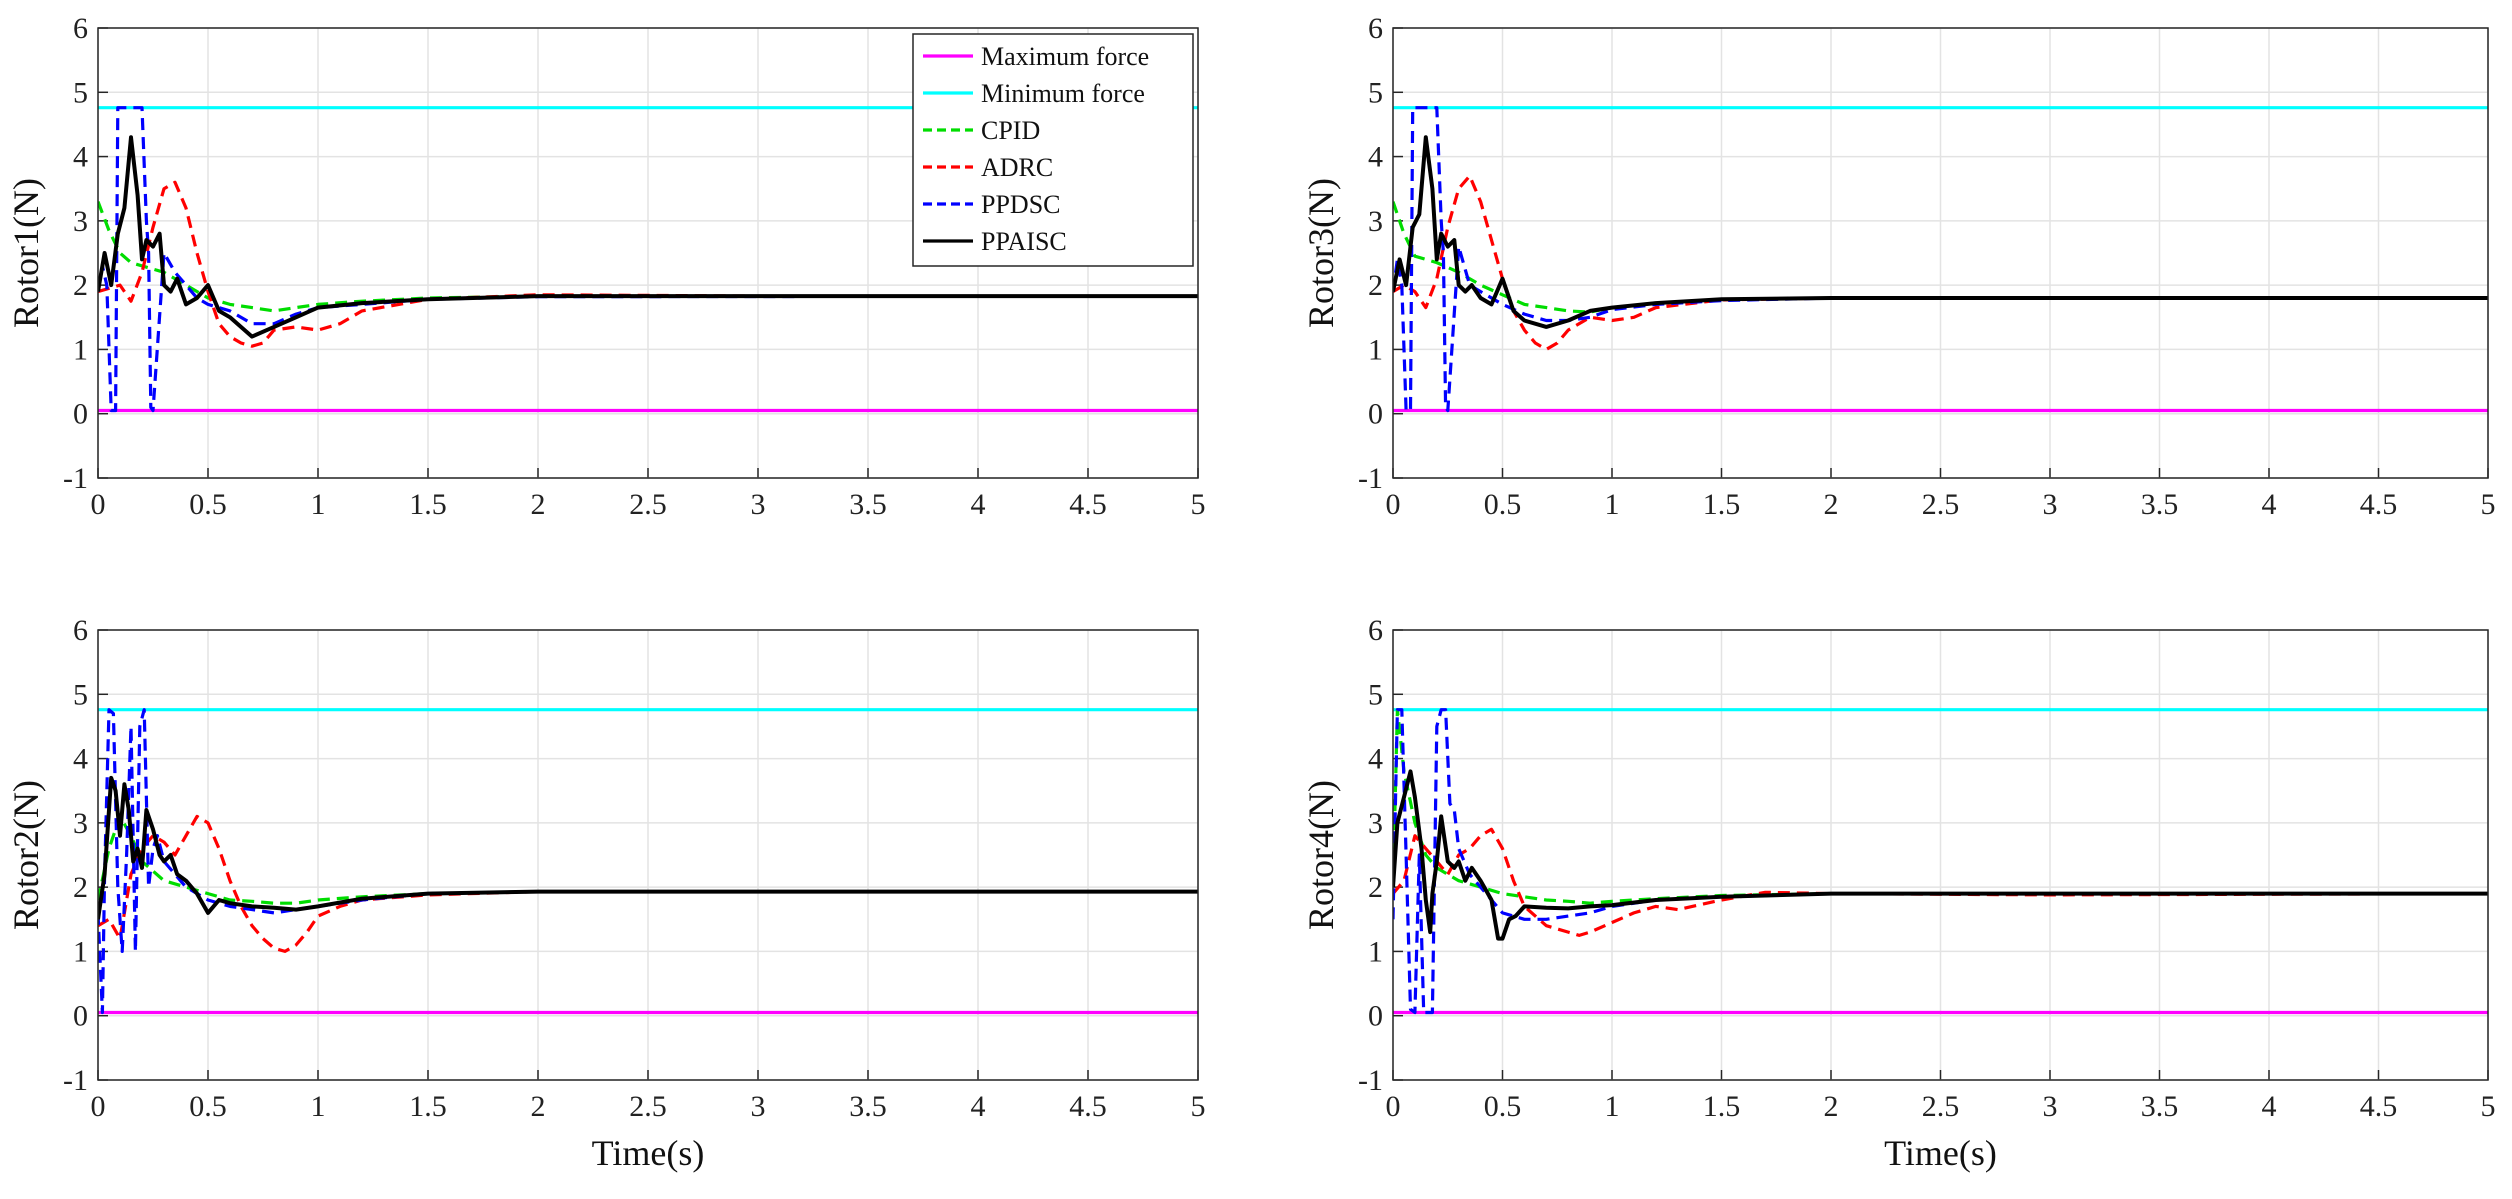 The image size is (2512, 1199). Describe the element at coordinates (1065, 56) in the screenshot. I see `legend-label: Maximum force` at that location.